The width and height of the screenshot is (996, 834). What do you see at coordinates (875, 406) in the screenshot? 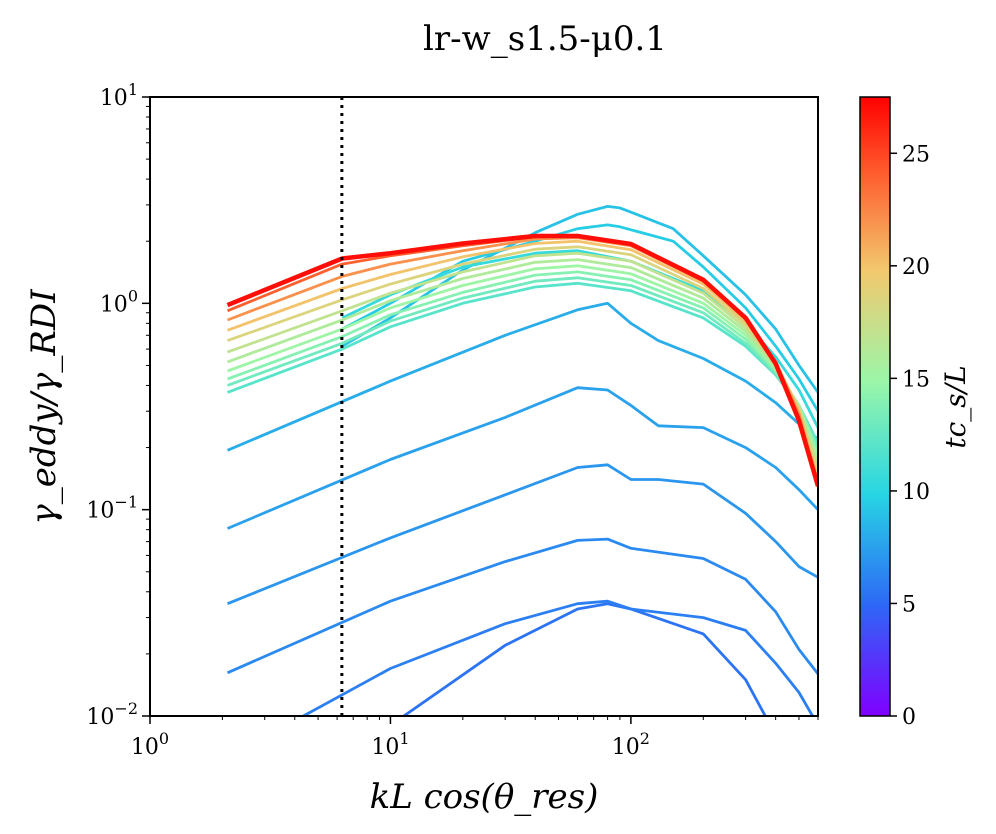
I see `colorbar` at bounding box center [875, 406].